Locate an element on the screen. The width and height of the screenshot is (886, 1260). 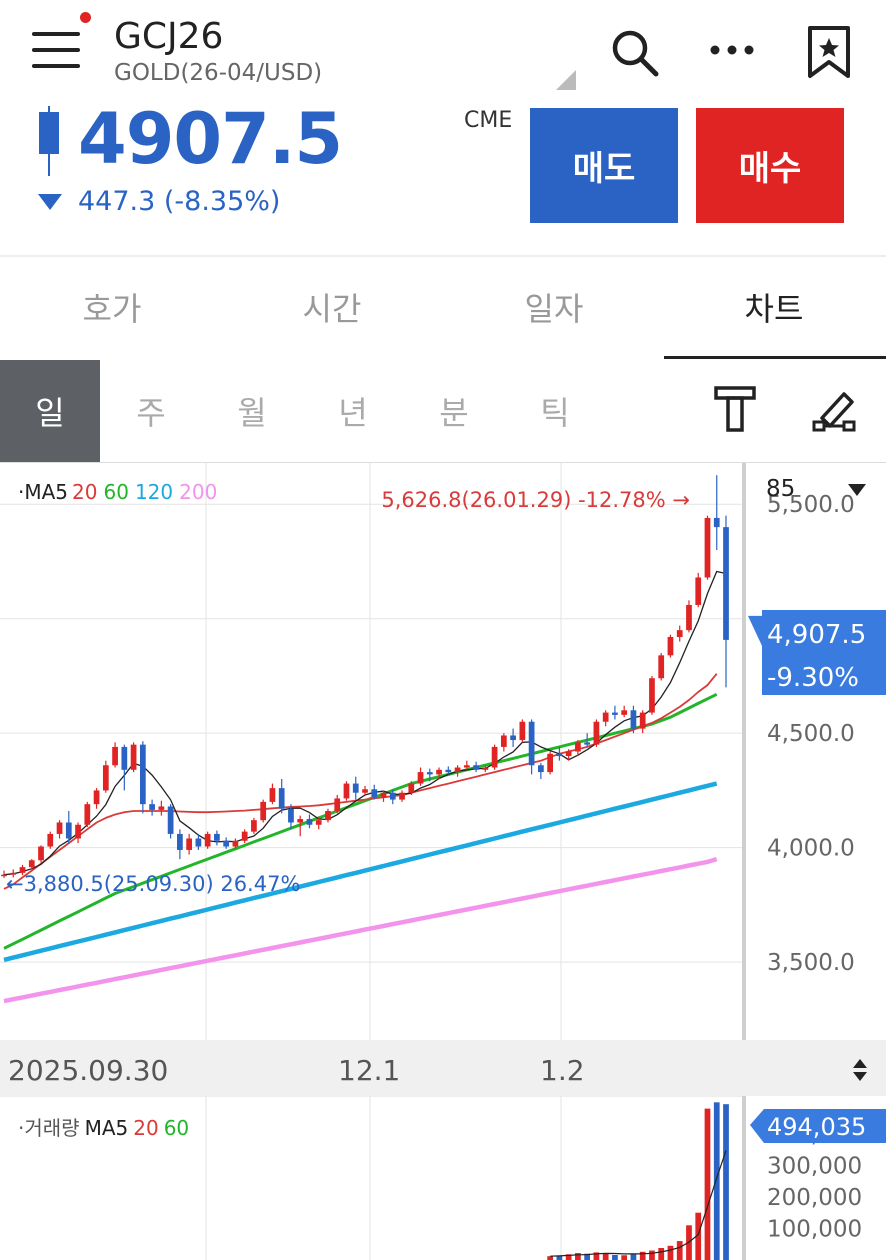
tab-daily: 일자 is located at coordinates (554, 309).